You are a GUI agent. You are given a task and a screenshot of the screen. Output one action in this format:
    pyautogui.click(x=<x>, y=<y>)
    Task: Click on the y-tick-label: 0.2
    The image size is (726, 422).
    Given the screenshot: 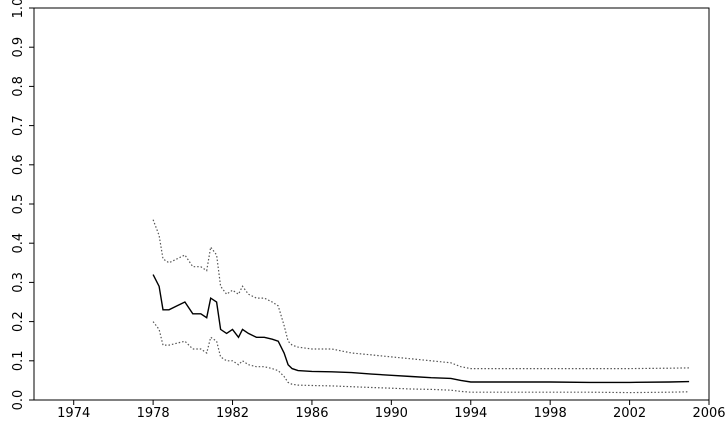 What is the action you would take?
    pyautogui.click(x=18, y=321)
    